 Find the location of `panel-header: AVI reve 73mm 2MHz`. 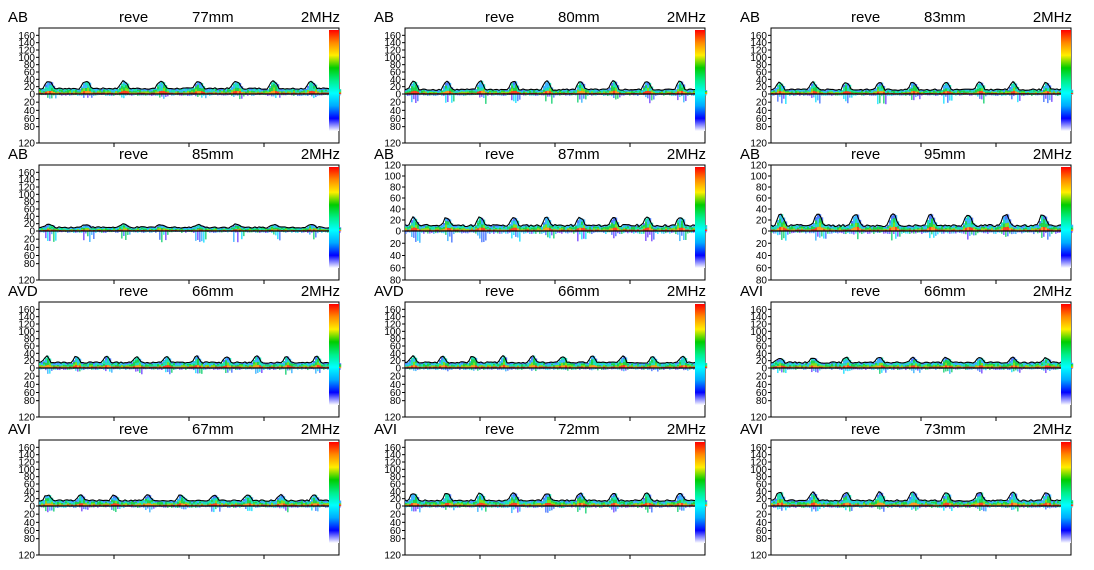

panel-header: AVI reve 73mm 2MHz is located at coordinates (904, 430).